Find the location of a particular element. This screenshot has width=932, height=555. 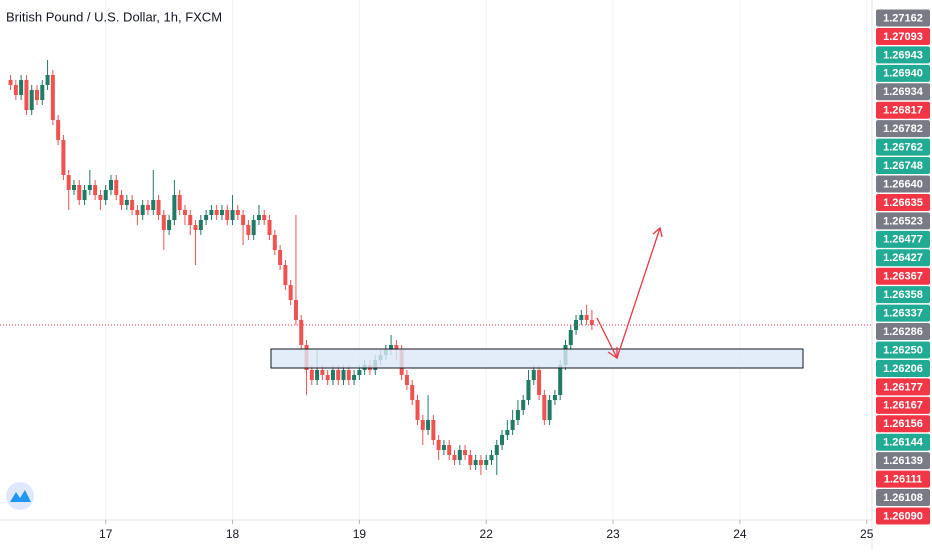

price-badge-label: 1.26762 is located at coordinates (903, 148).